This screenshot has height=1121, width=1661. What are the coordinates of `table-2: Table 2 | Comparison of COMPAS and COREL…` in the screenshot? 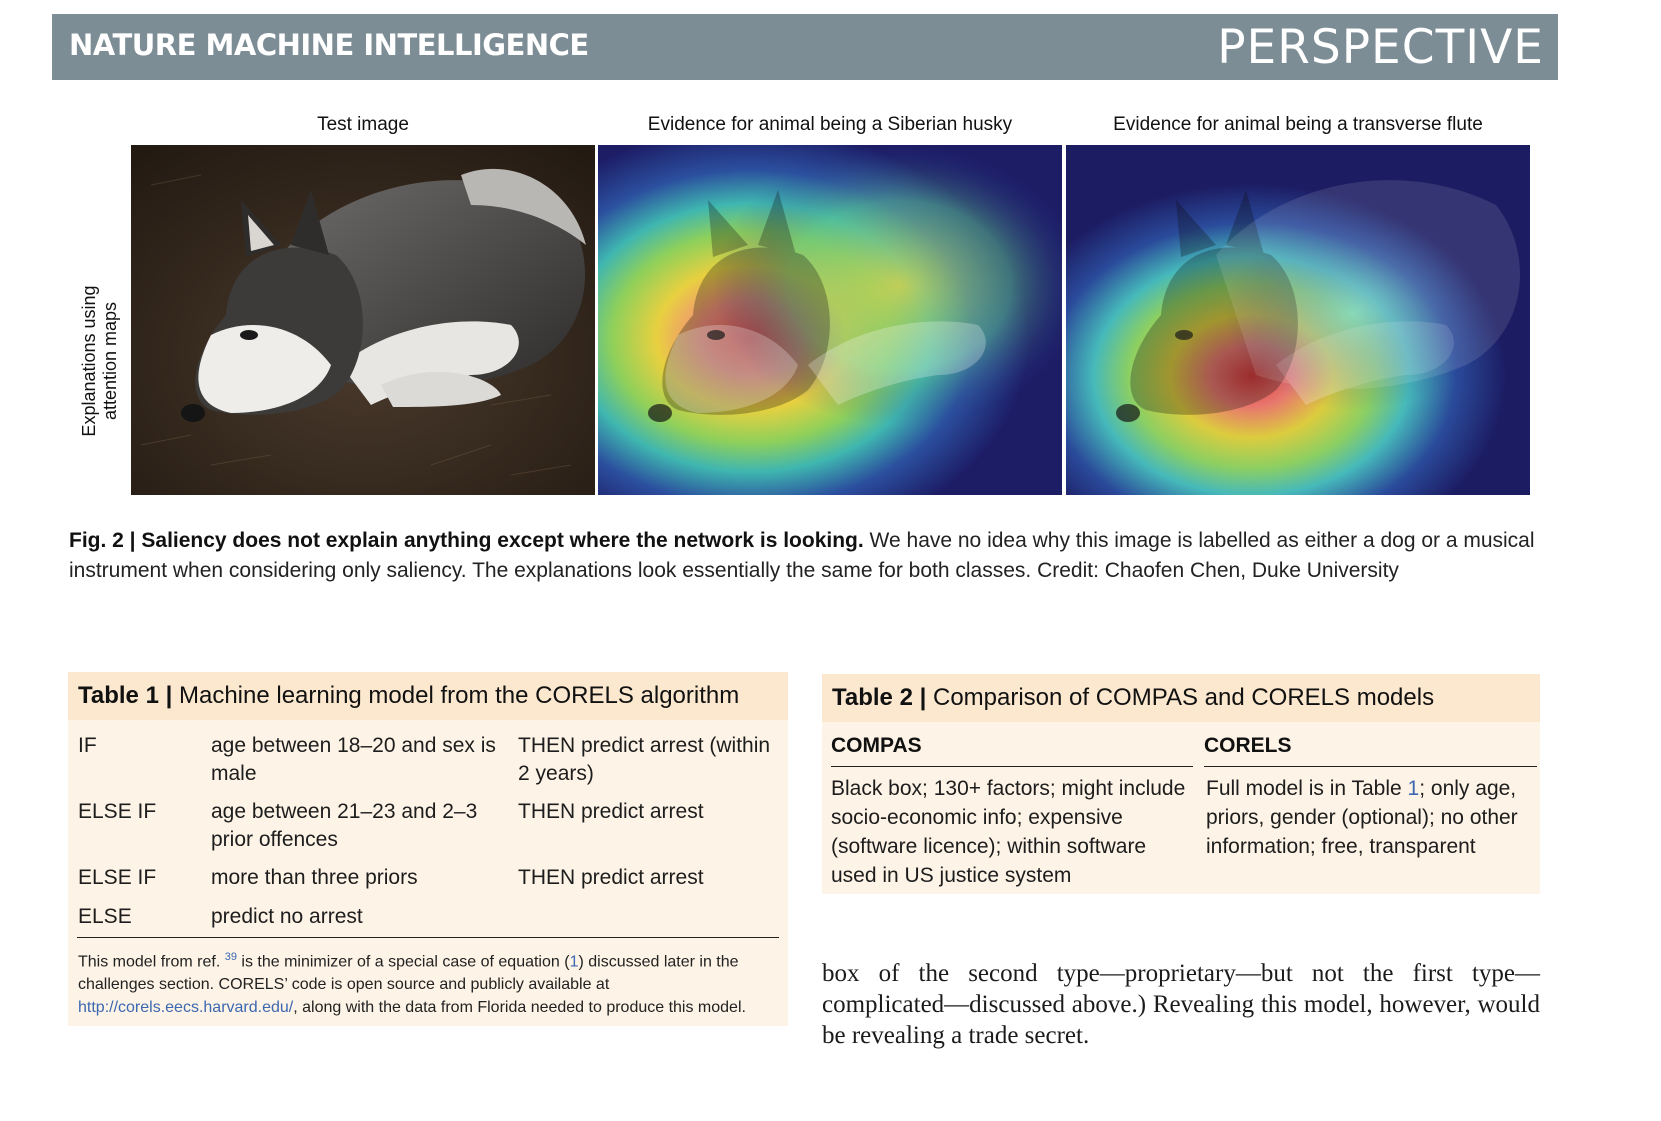 It's located at (1181, 784).